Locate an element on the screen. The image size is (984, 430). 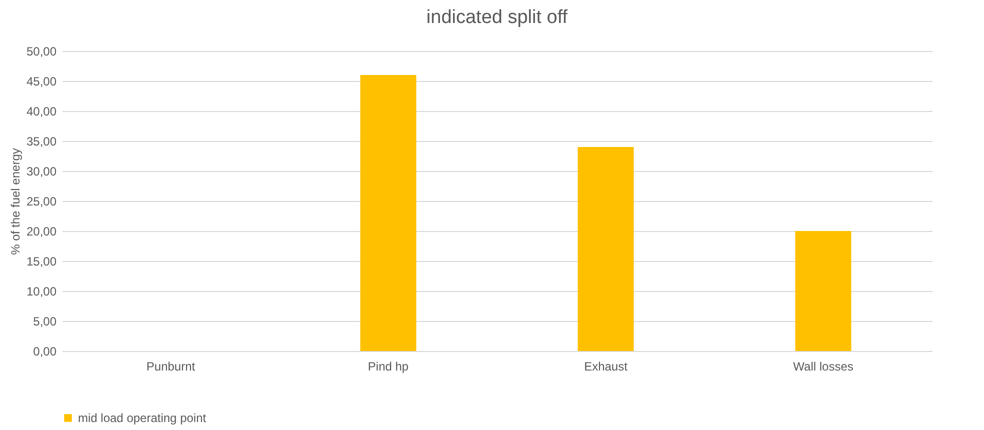
x-tick-label: Pind hp is located at coordinates (388, 367).